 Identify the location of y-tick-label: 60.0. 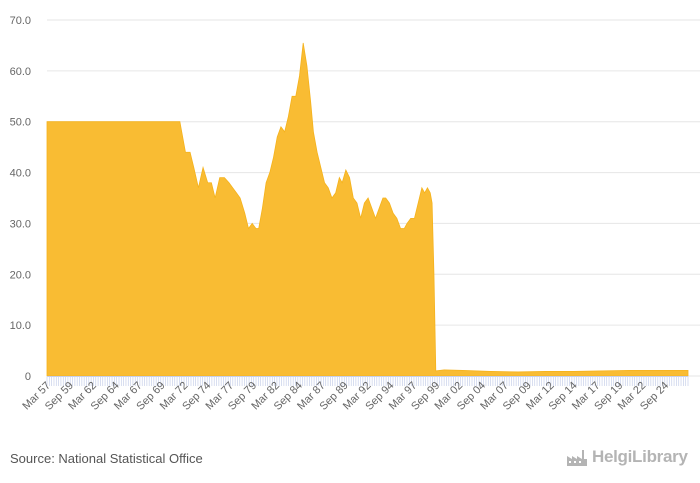
(20, 72).